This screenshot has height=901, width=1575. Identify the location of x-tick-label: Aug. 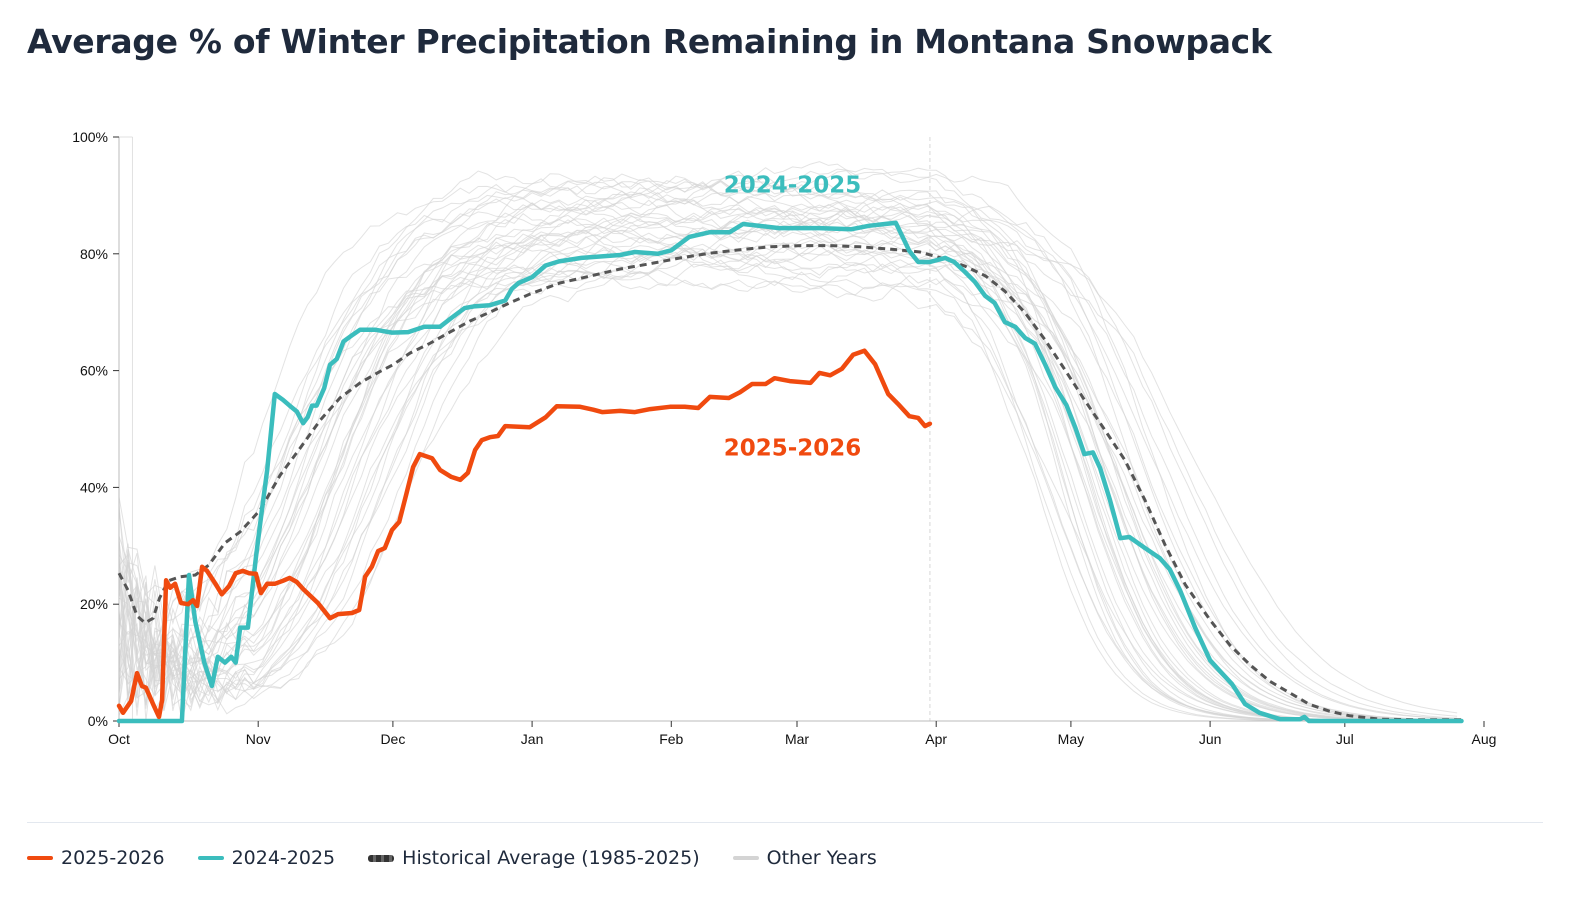
(1484, 739).